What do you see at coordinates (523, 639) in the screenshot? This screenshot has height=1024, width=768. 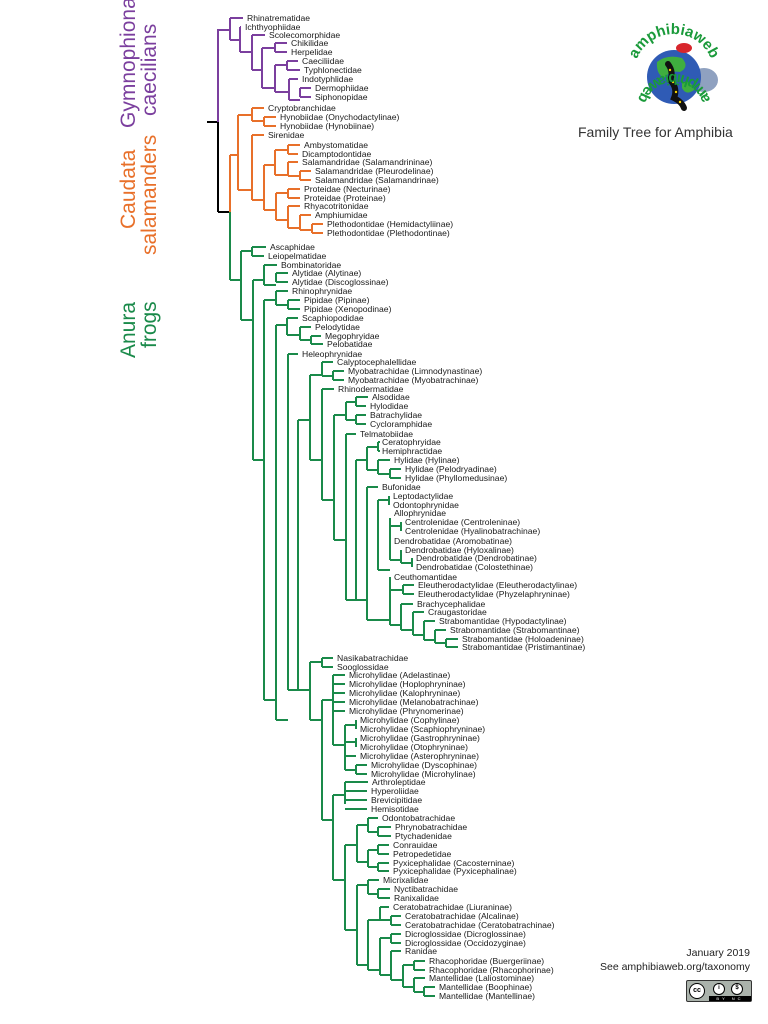 I see `taxon-label: Strabomantidae (Holoadeninae)` at bounding box center [523, 639].